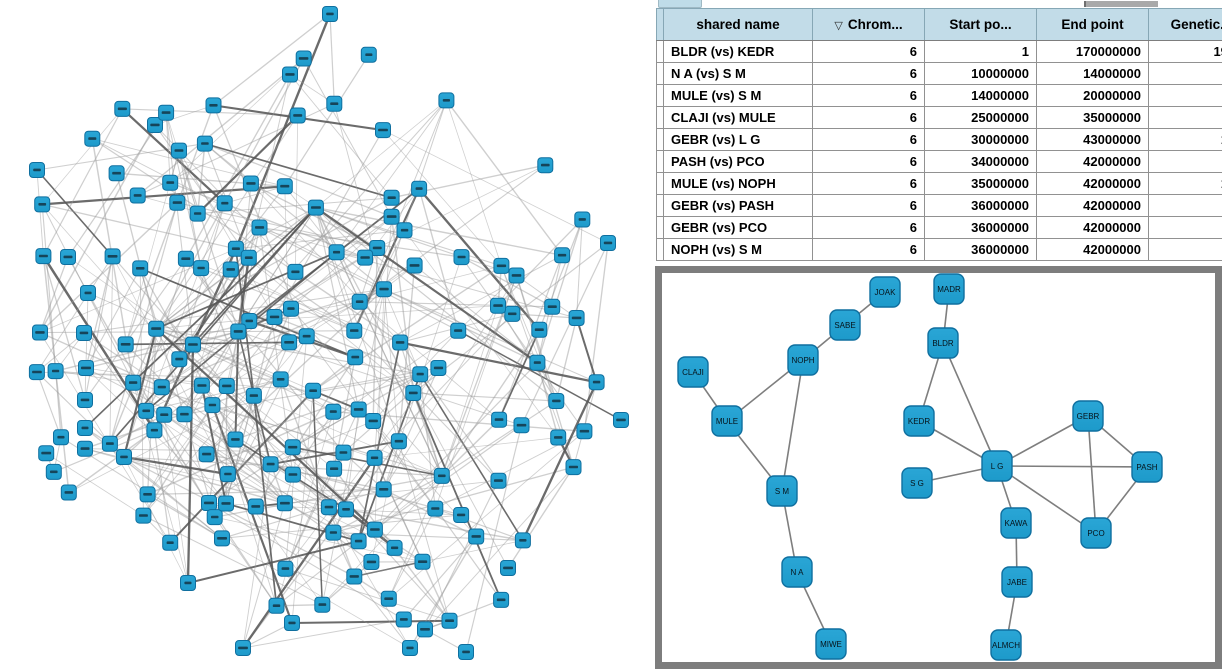  Describe the element at coordinates (738, 24) in the screenshot. I see `column-header-shared-name: shared name` at that location.